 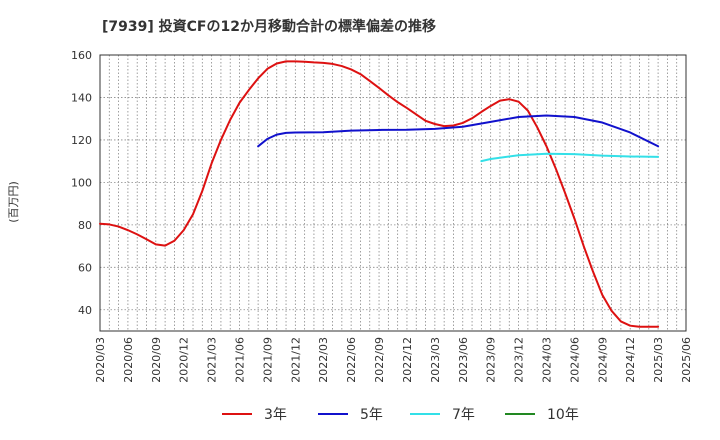 What do you see at coordinates (212, 360) in the screenshot?
I see `x-tick-label: 2021/03` at bounding box center [212, 360].